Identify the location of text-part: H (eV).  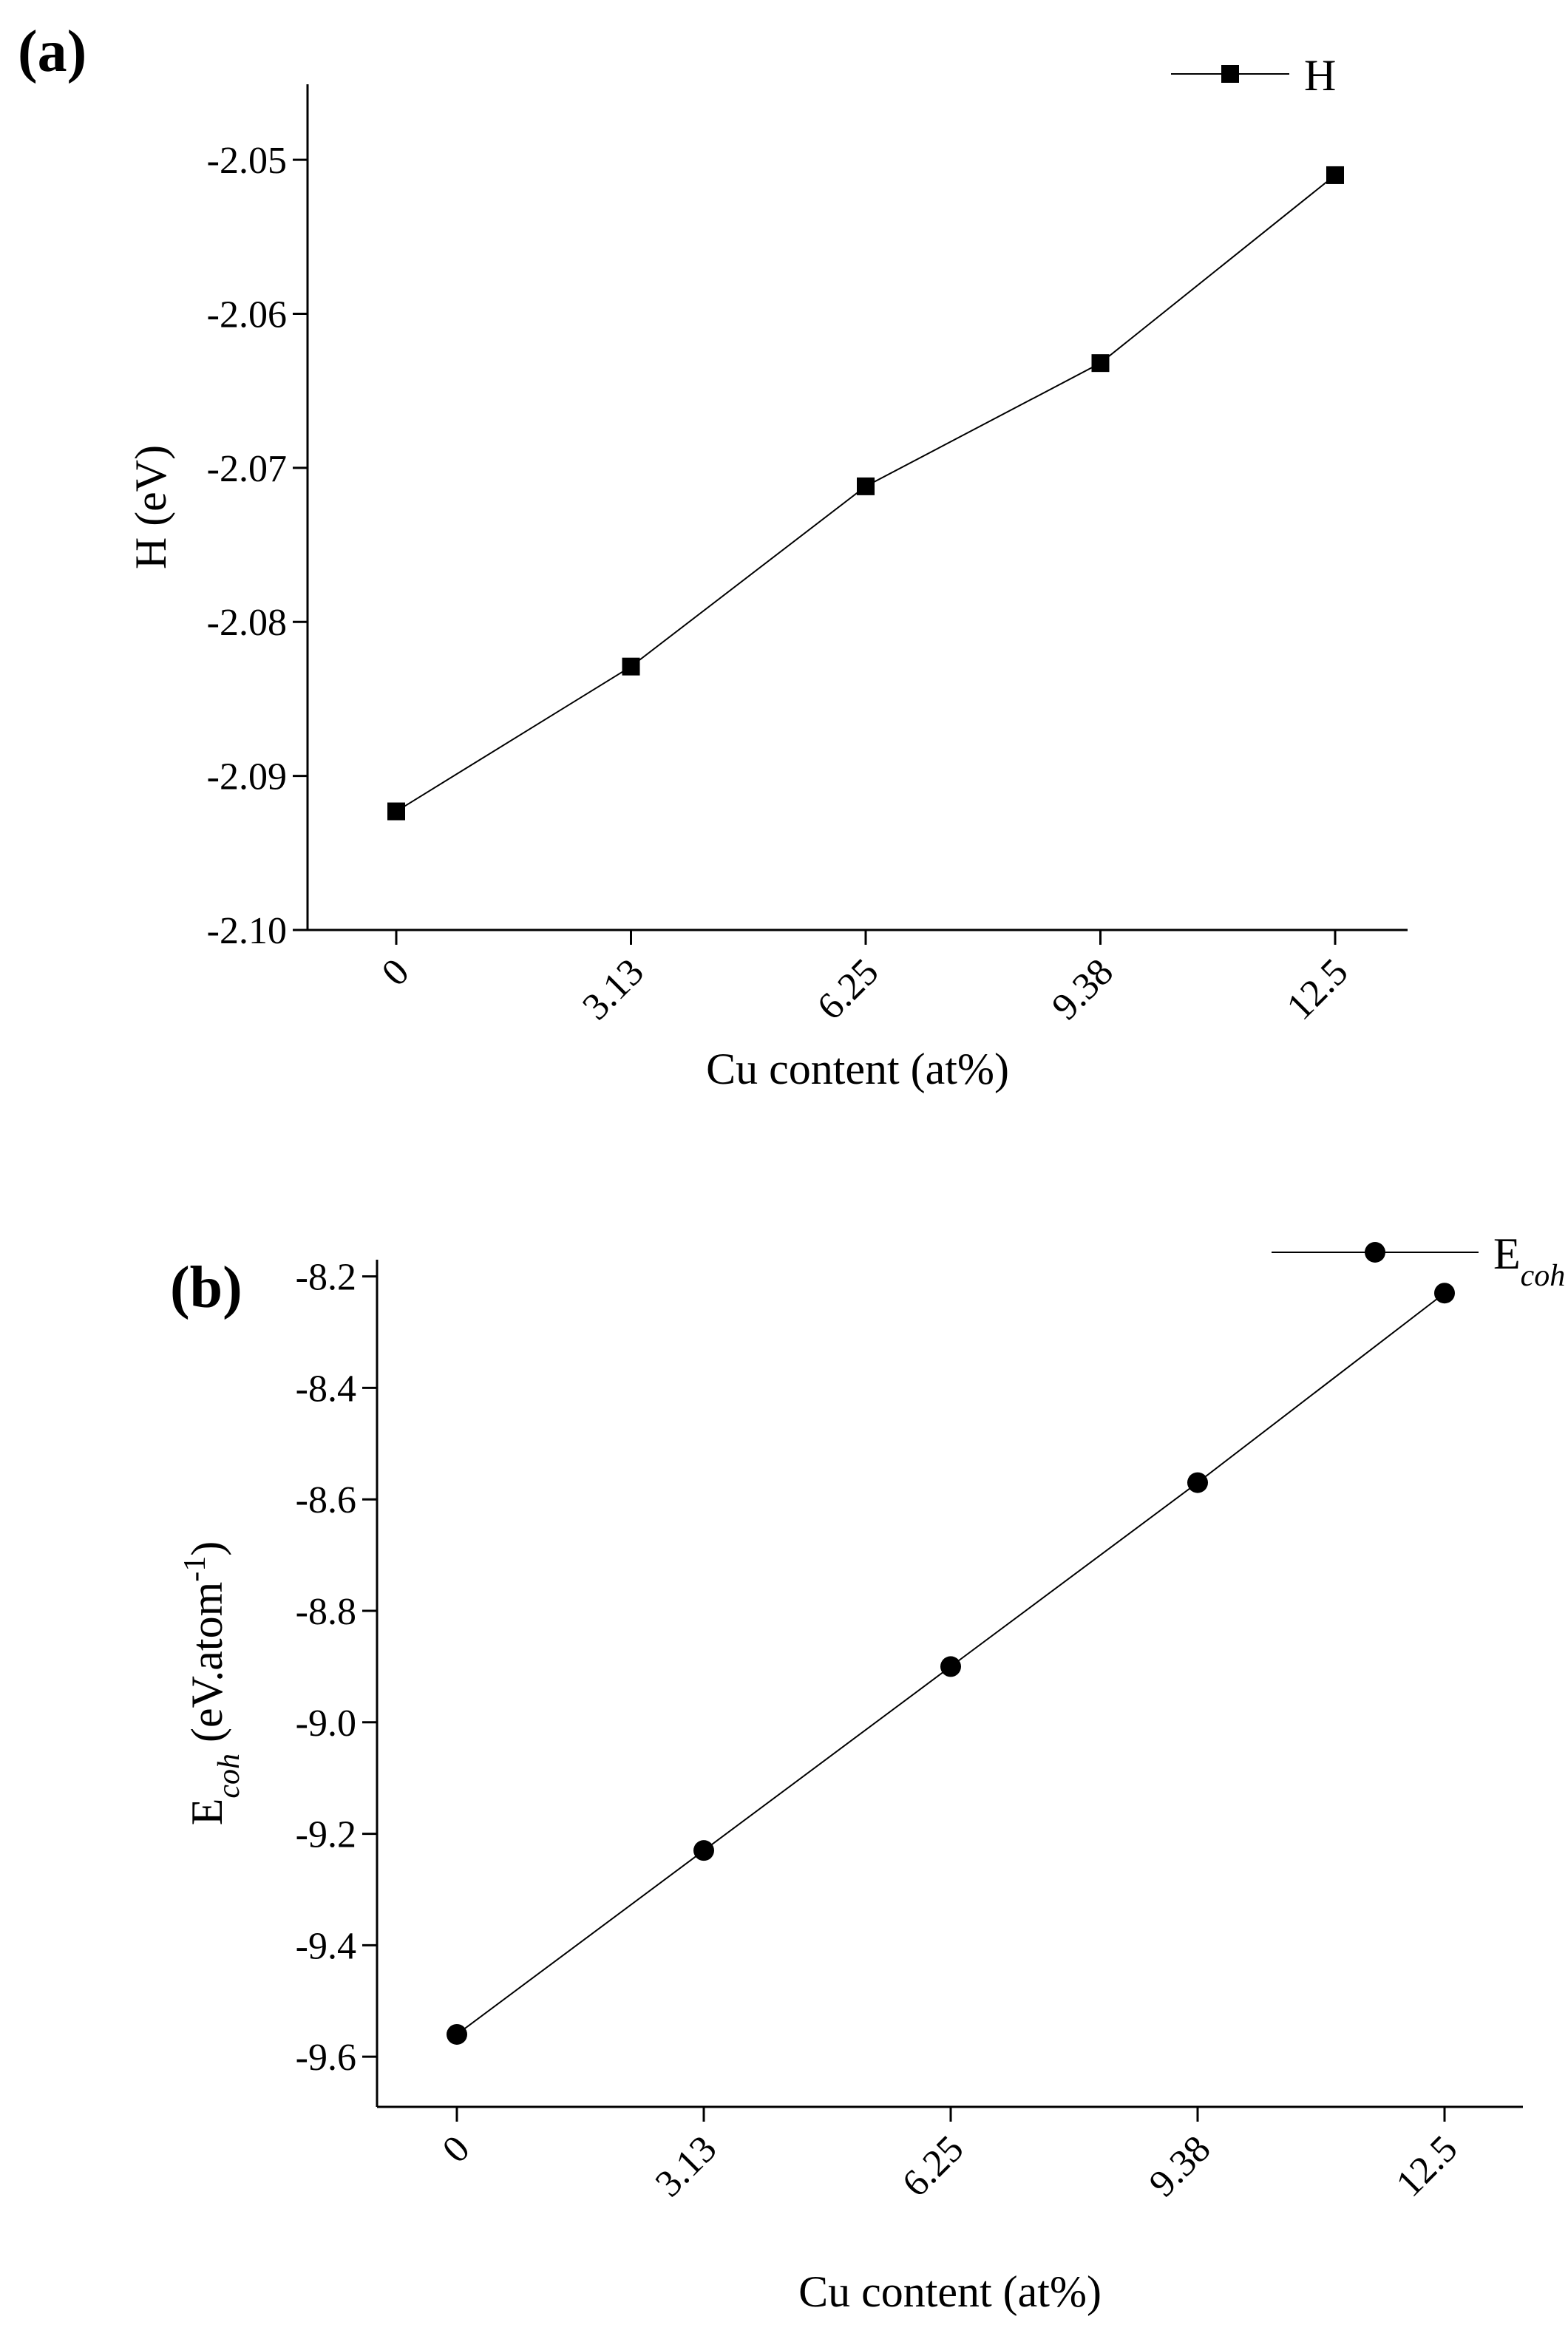
(150, 507).